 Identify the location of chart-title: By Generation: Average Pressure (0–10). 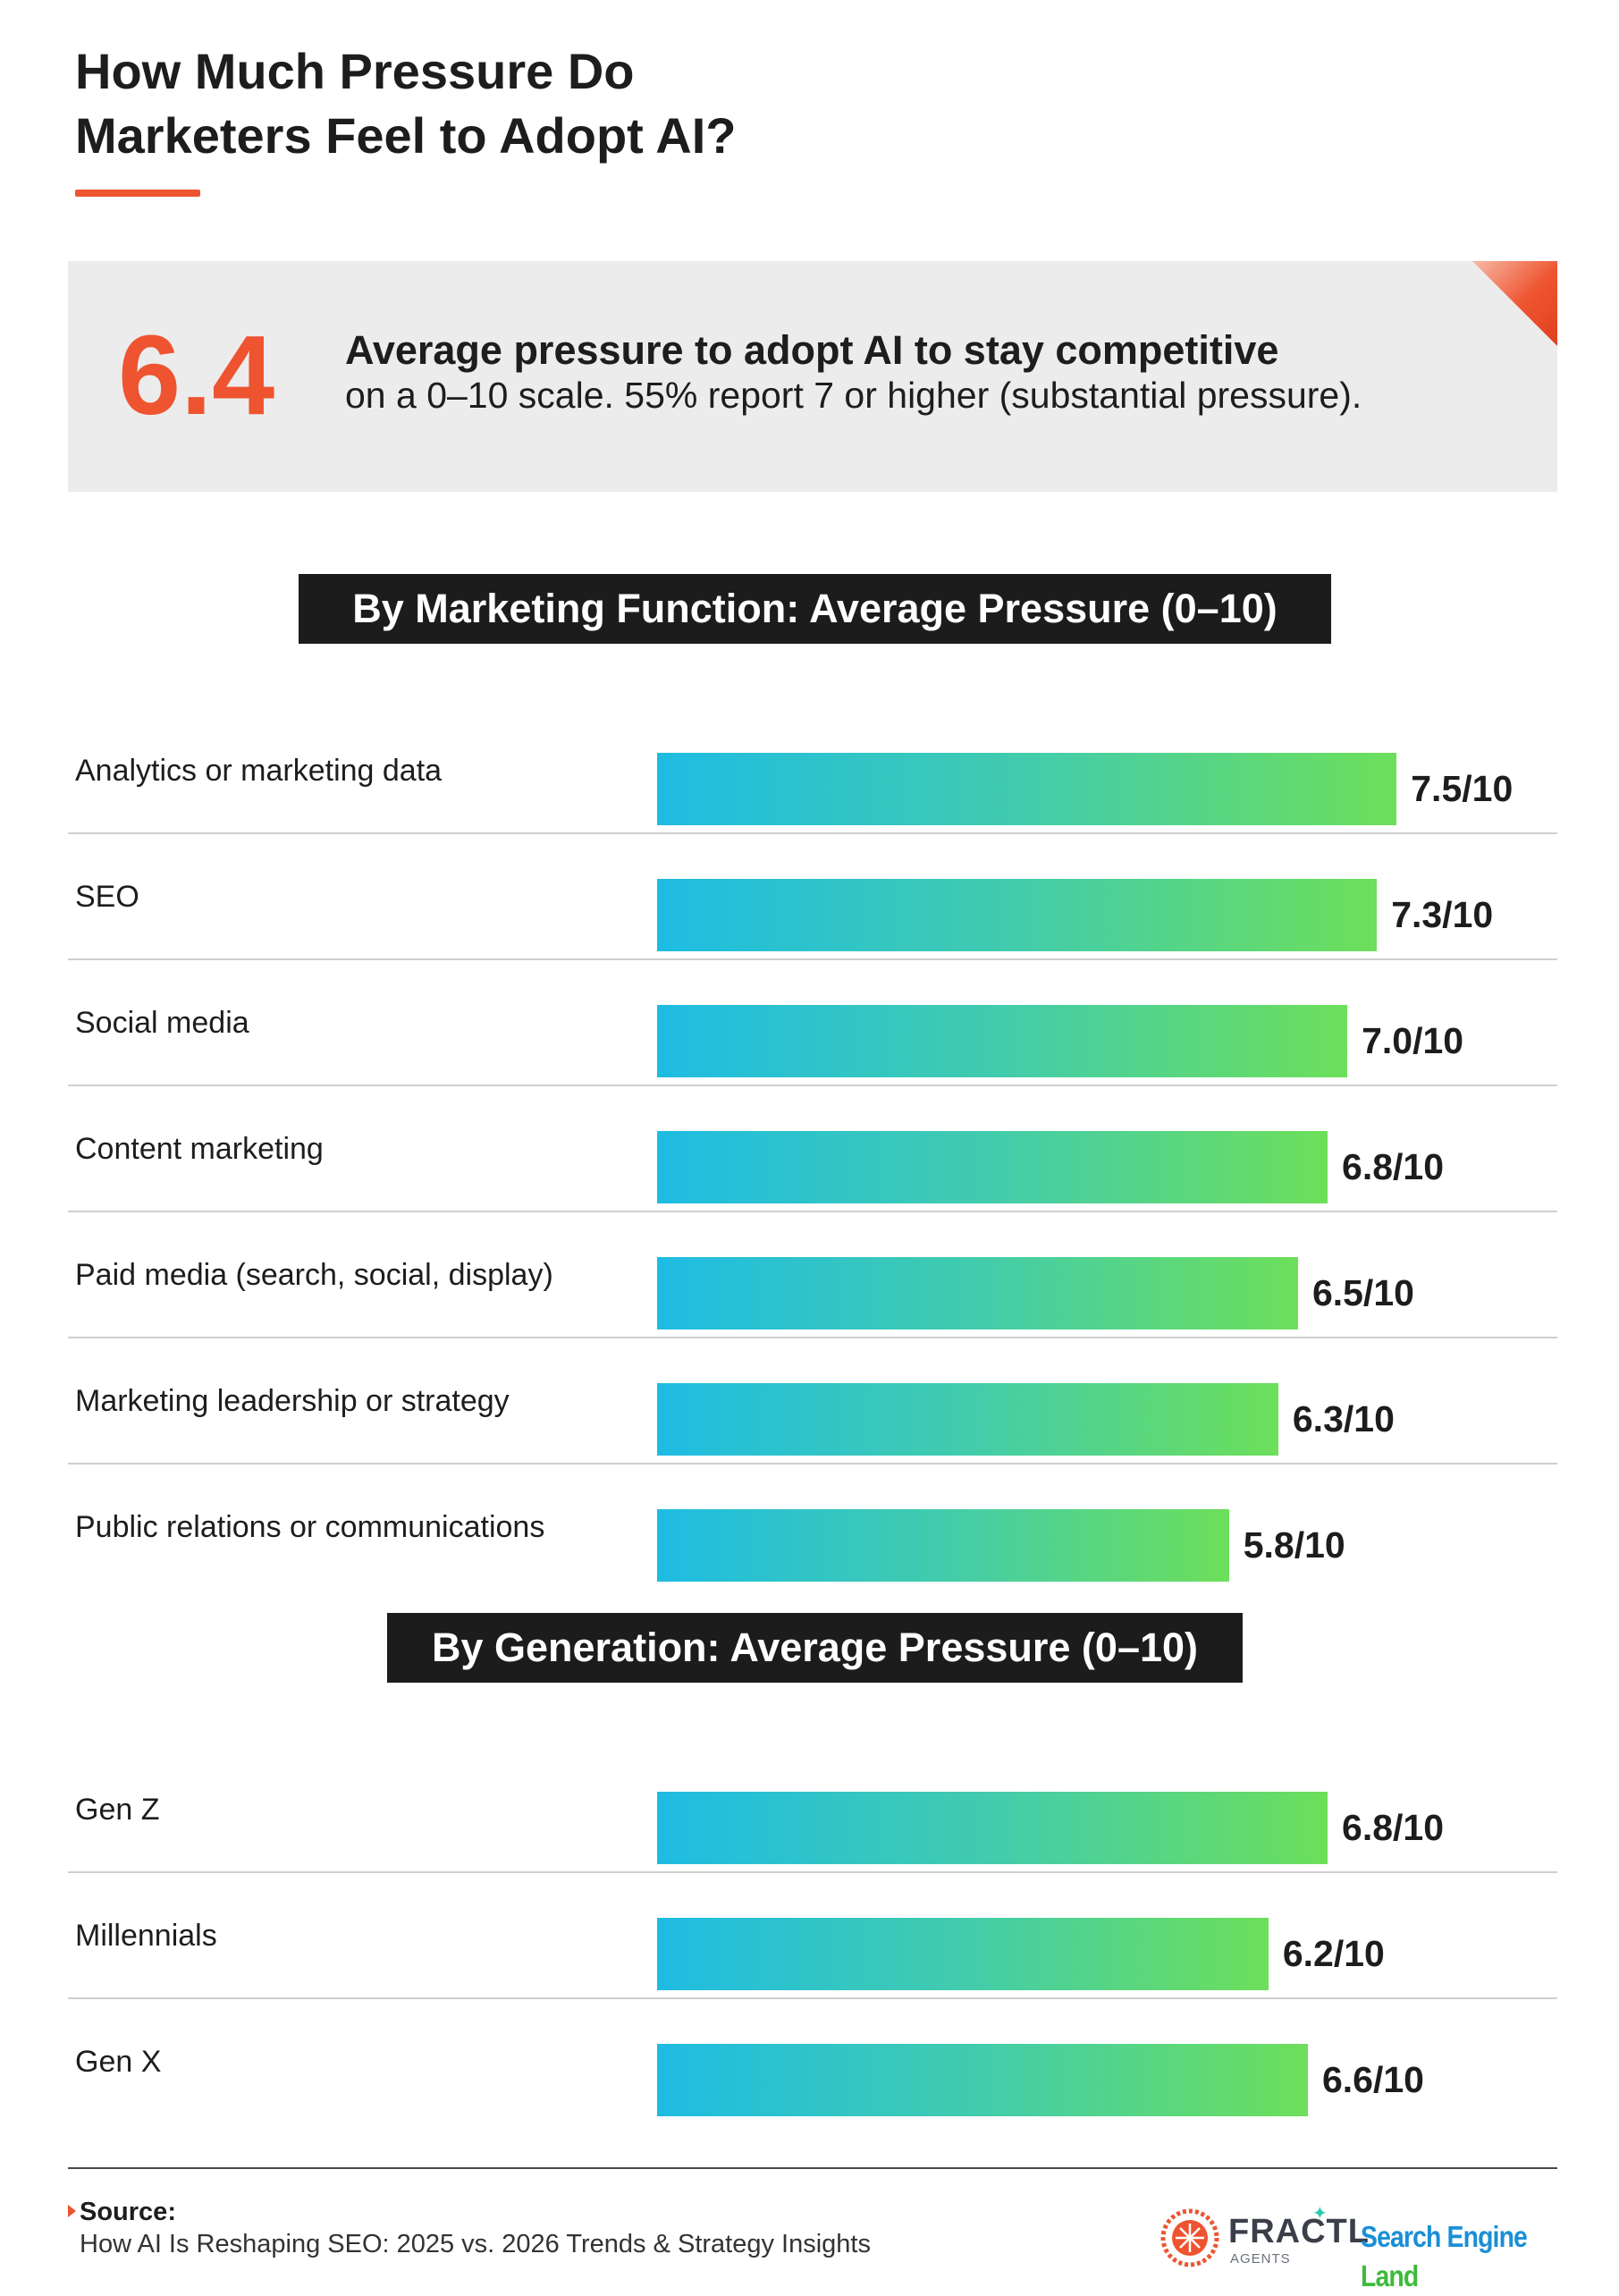
(815, 1648).